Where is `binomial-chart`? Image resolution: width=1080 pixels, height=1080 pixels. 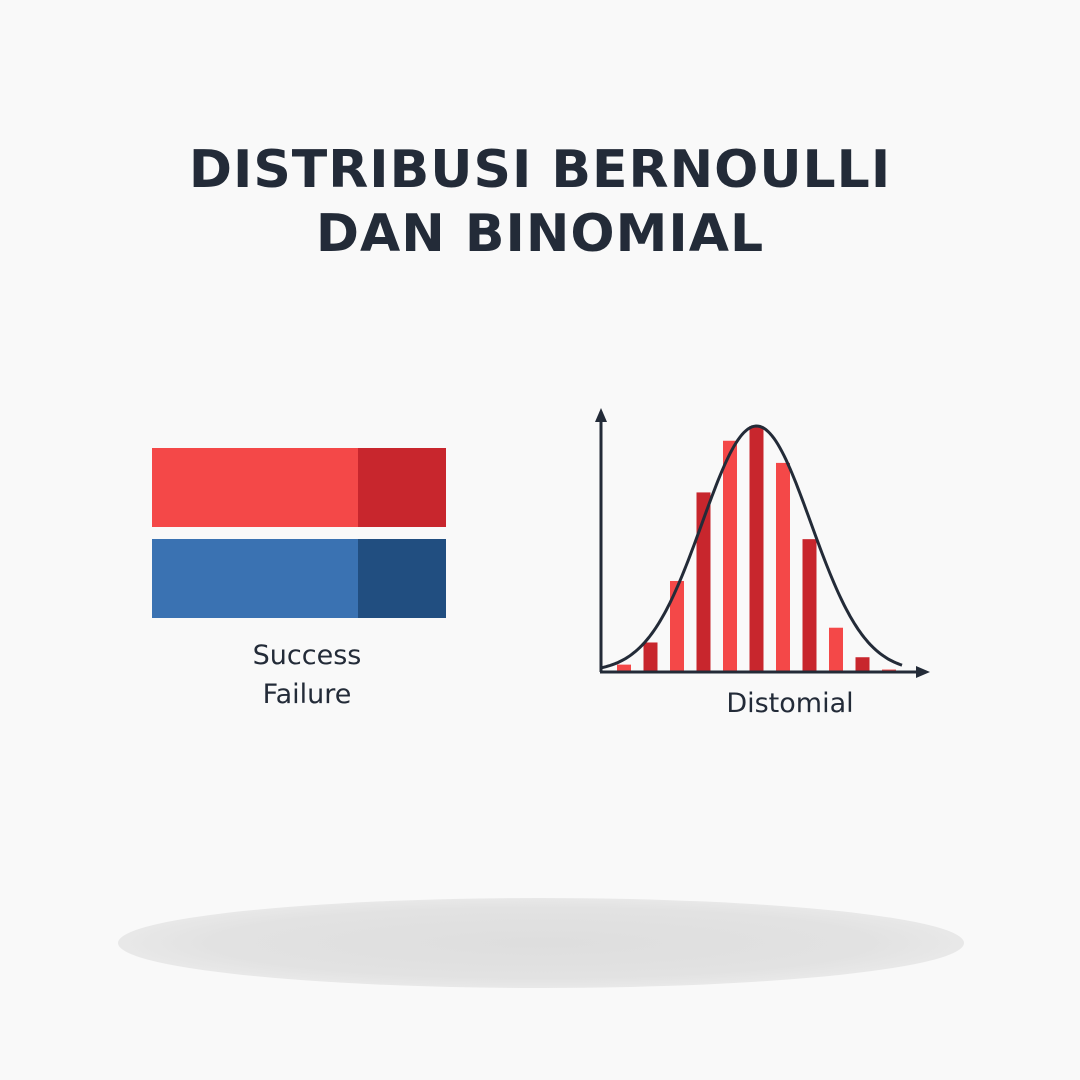 binomial-chart is located at coordinates (762, 543).